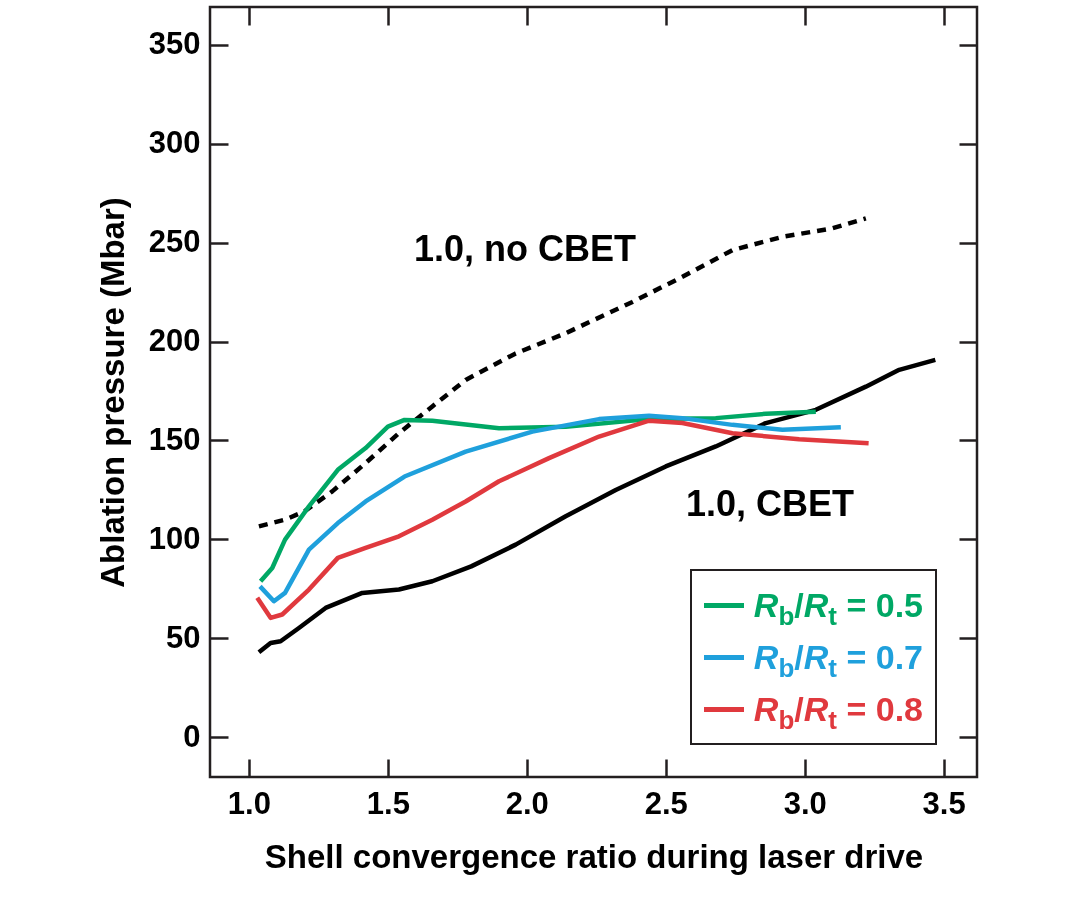 The height and width of the screenshot is (913, 1079). What do you see at coordinates (838, 608) in the screenshot?
I see `legend-label: R$_{b}$/R$_{t}$ = 0.5` at bounding box center [838, 608].